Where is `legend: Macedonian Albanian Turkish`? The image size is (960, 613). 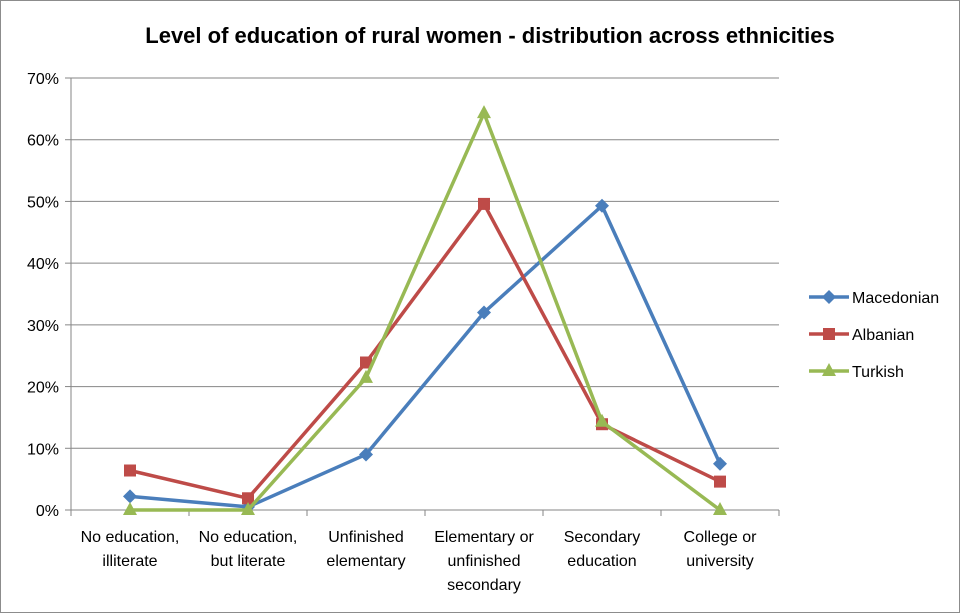
legend: Macedonian Albanian Turkish is located at coordinates (874, 335).